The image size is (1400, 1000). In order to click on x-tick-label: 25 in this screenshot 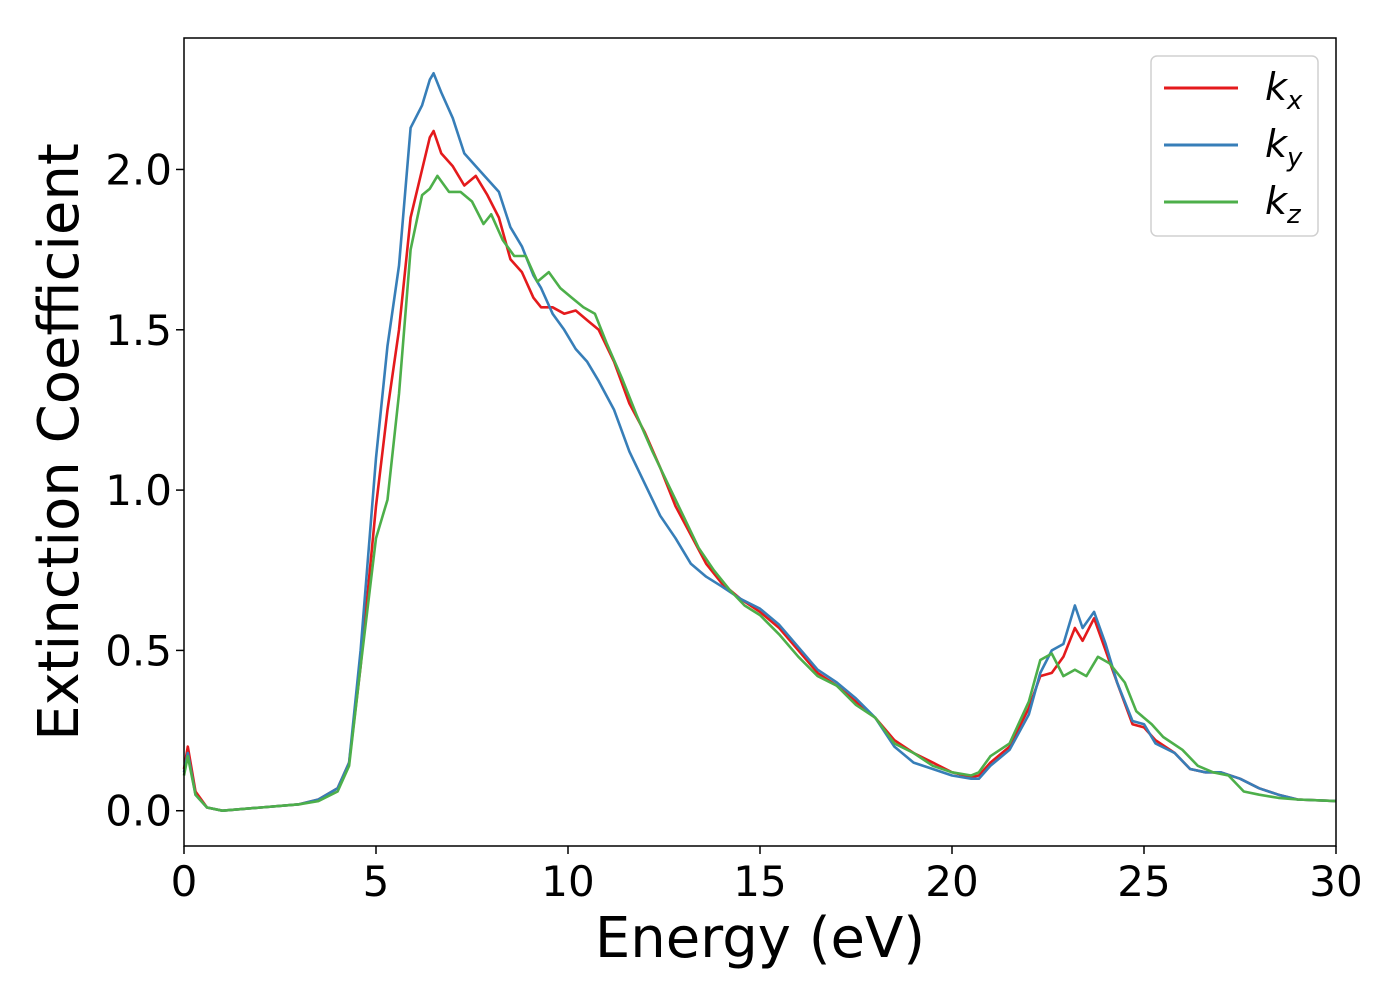, I will do `click(1143, 881)`.